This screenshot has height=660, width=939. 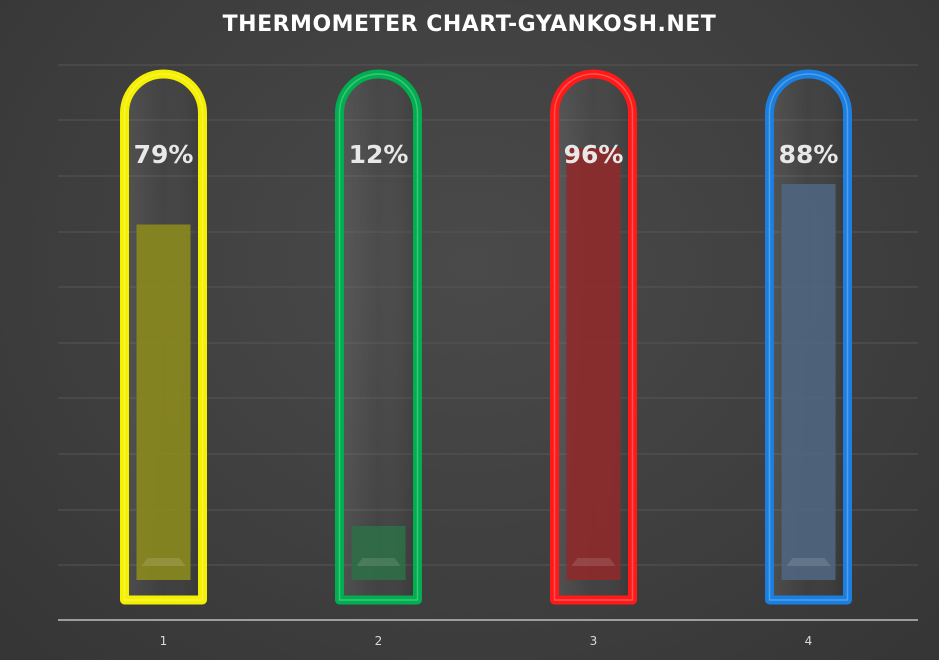 I want to click on data-label: 12%, so click(x=379, y=154).